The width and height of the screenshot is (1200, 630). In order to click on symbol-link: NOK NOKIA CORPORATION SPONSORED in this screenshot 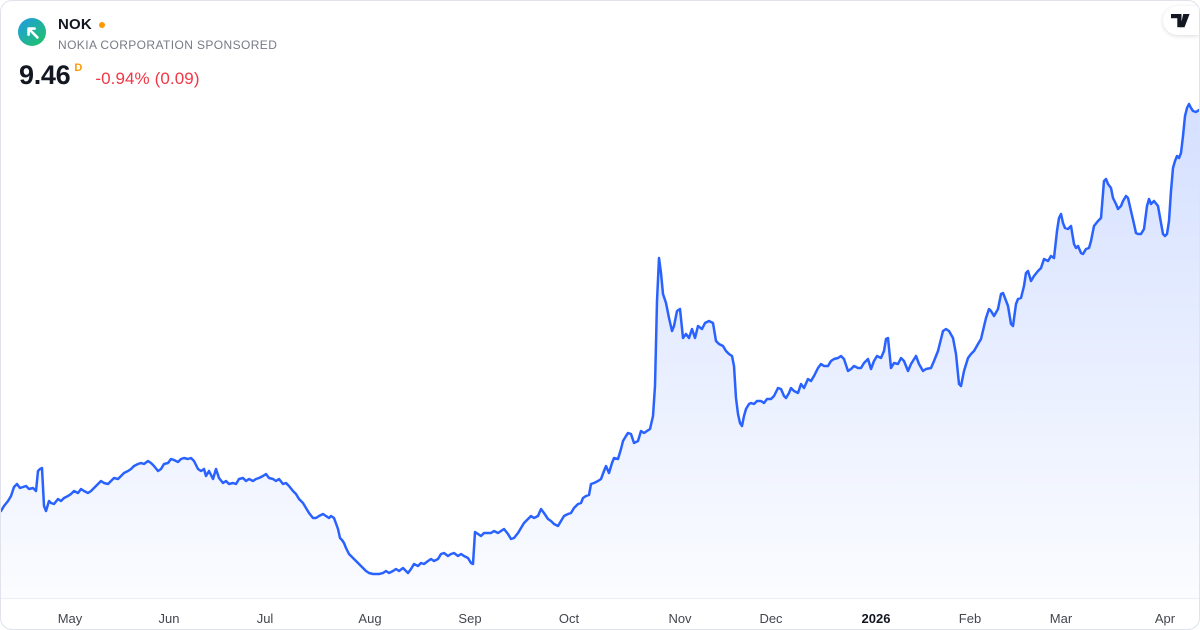, I will do `click(147, 33)`.